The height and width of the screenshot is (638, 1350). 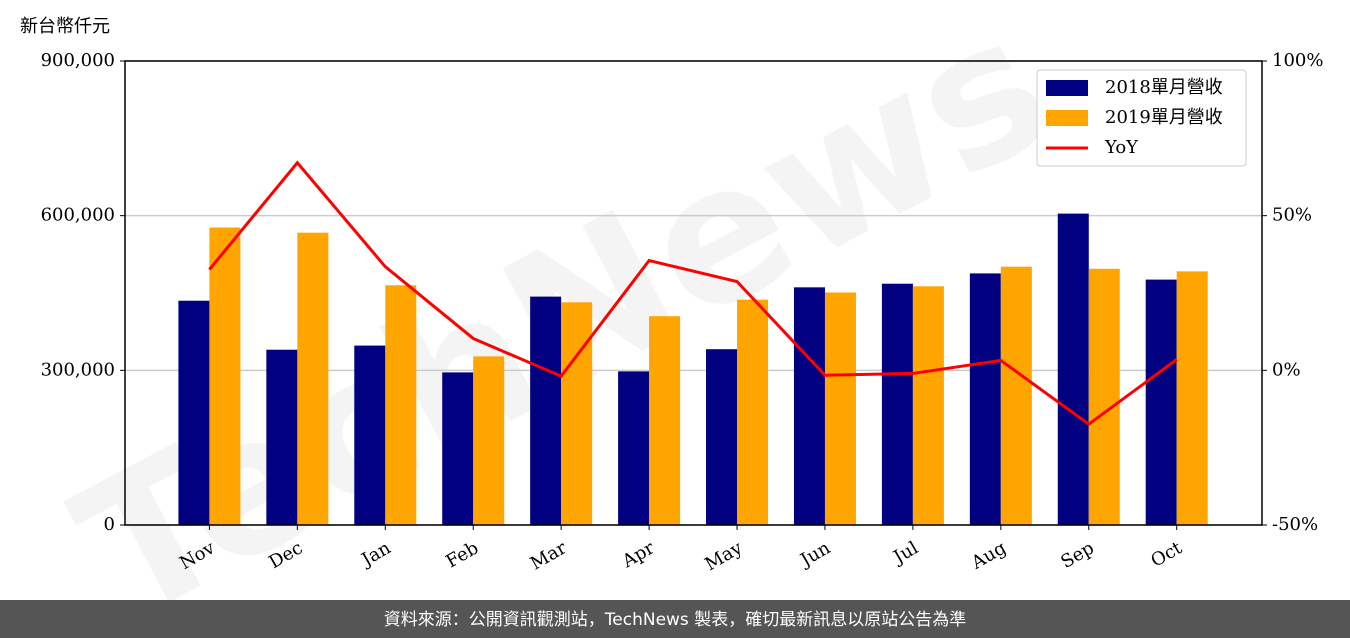 I want to click on footer-bar, so click(x=675, y=619).